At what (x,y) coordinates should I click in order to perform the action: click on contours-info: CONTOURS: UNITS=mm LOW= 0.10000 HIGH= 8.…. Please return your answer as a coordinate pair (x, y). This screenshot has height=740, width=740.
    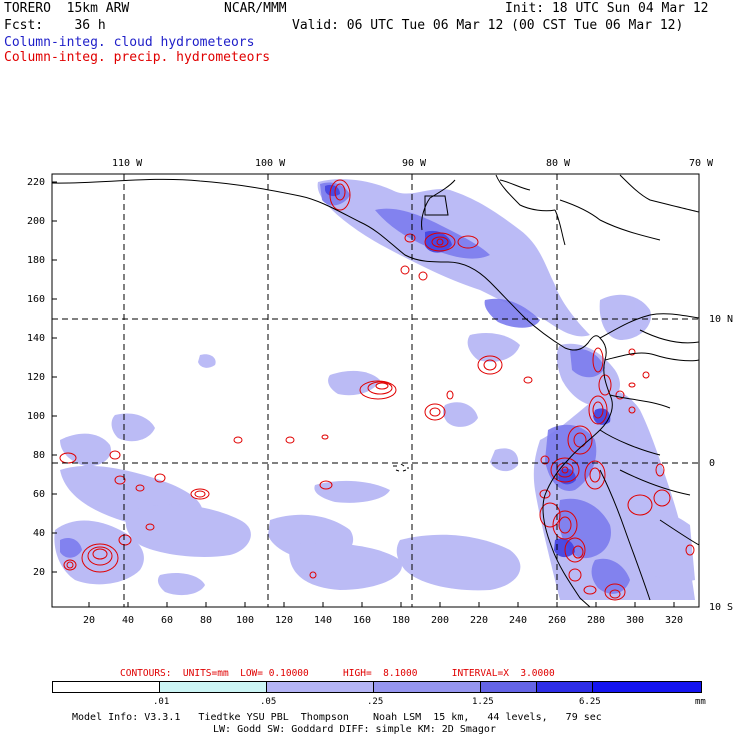
    Looking at the image, I should click on (337, 673).